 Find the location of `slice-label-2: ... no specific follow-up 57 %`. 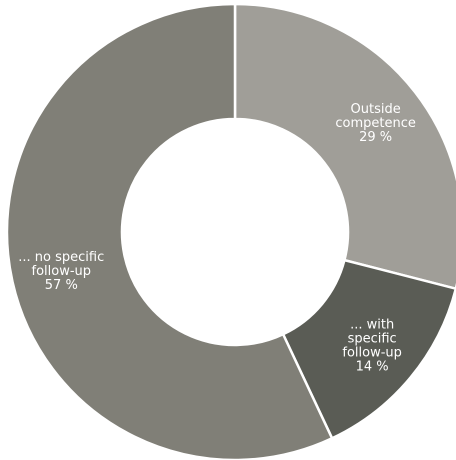

slice-label-2: ... no specific follow-up 57 % is located at coordinates (61, 271).